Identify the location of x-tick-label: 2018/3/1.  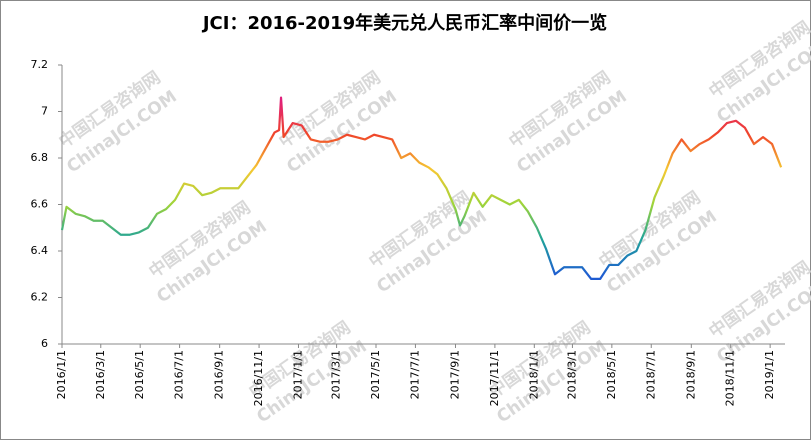
(571, 374).